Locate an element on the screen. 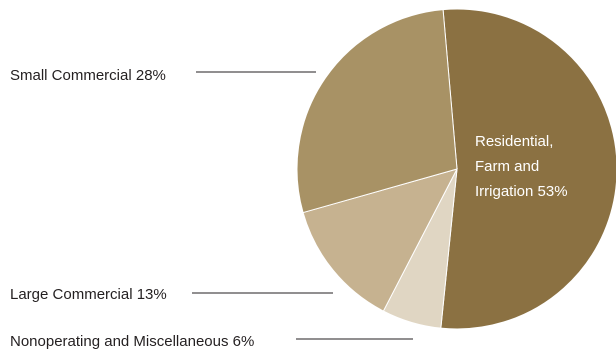 The height and width of the screenshot is (349, 616). slice-label-small-commercial: Small Commercial 28% is located at coordinates (88, 75).